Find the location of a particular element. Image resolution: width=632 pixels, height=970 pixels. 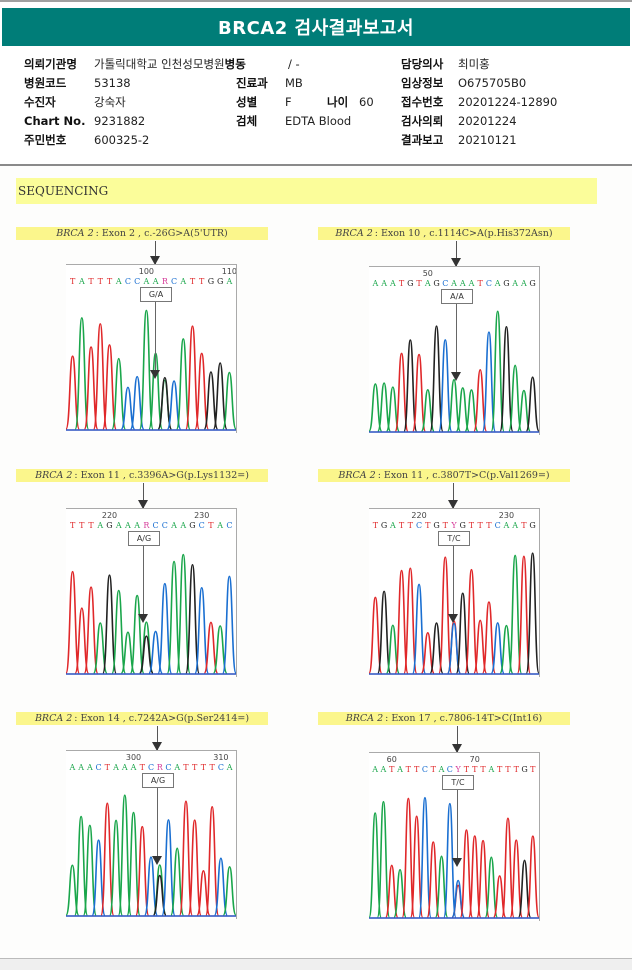

variant-description: : Exon 11 , c.3807T>C(p.Val1269=) is located at coordinates (463, 475).